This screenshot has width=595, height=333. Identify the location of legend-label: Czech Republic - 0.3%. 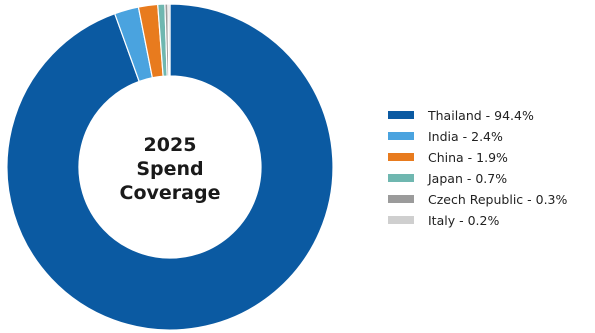
(498, 199).